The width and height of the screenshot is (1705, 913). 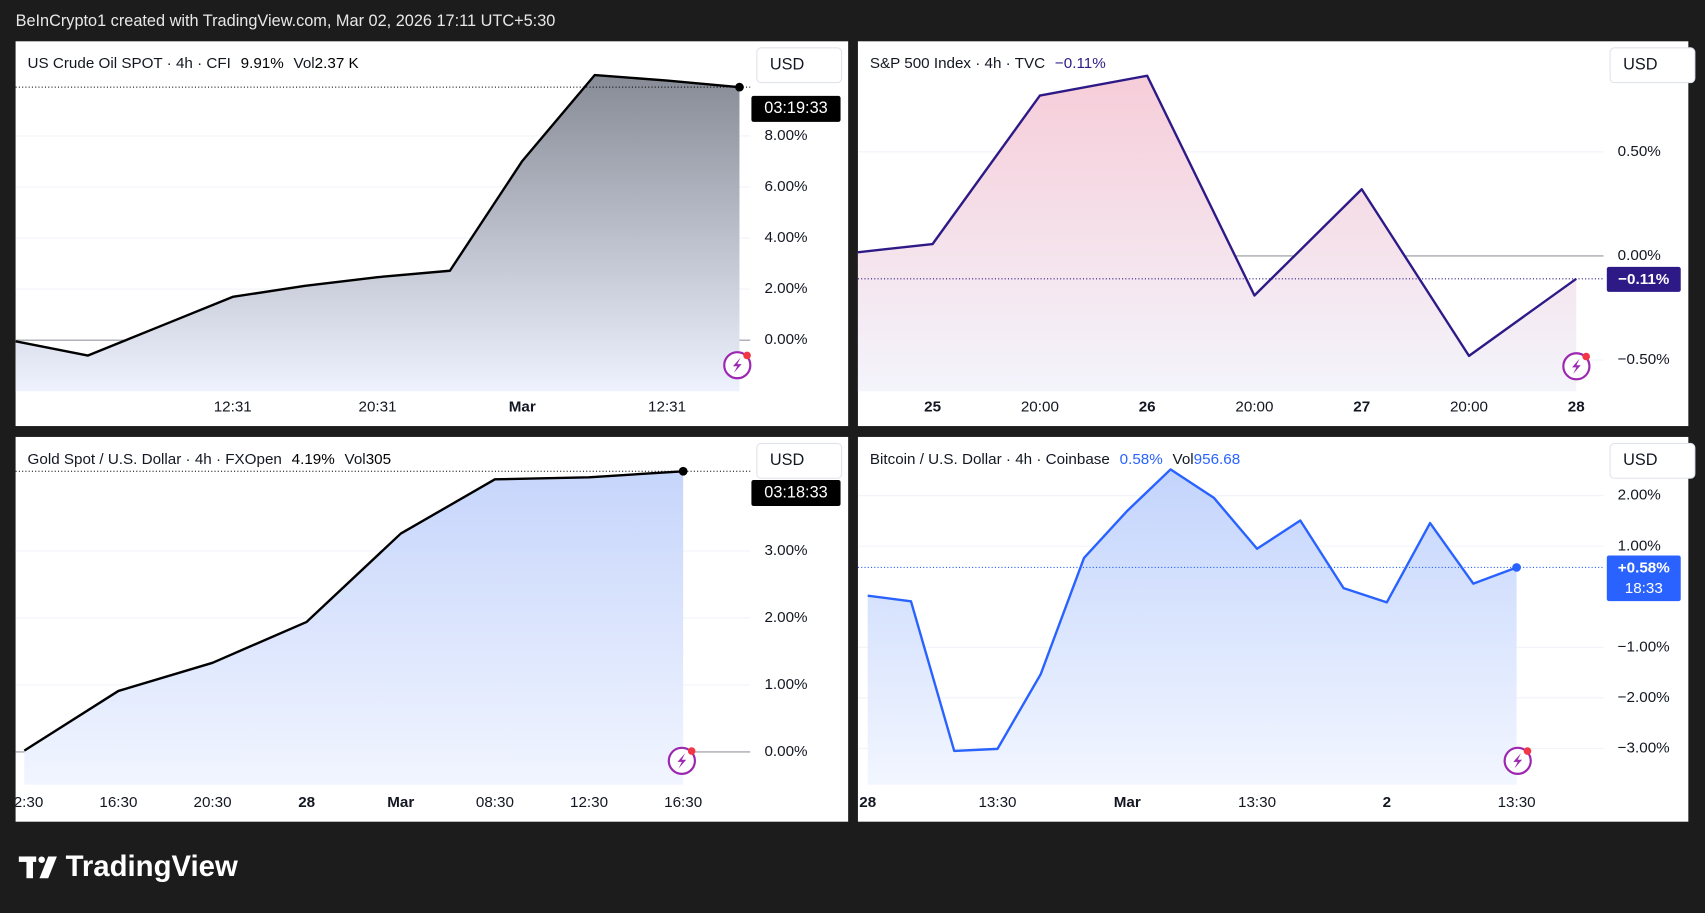 I want to click on y-tick-label: 6.00%, so click(x=785, y=186).